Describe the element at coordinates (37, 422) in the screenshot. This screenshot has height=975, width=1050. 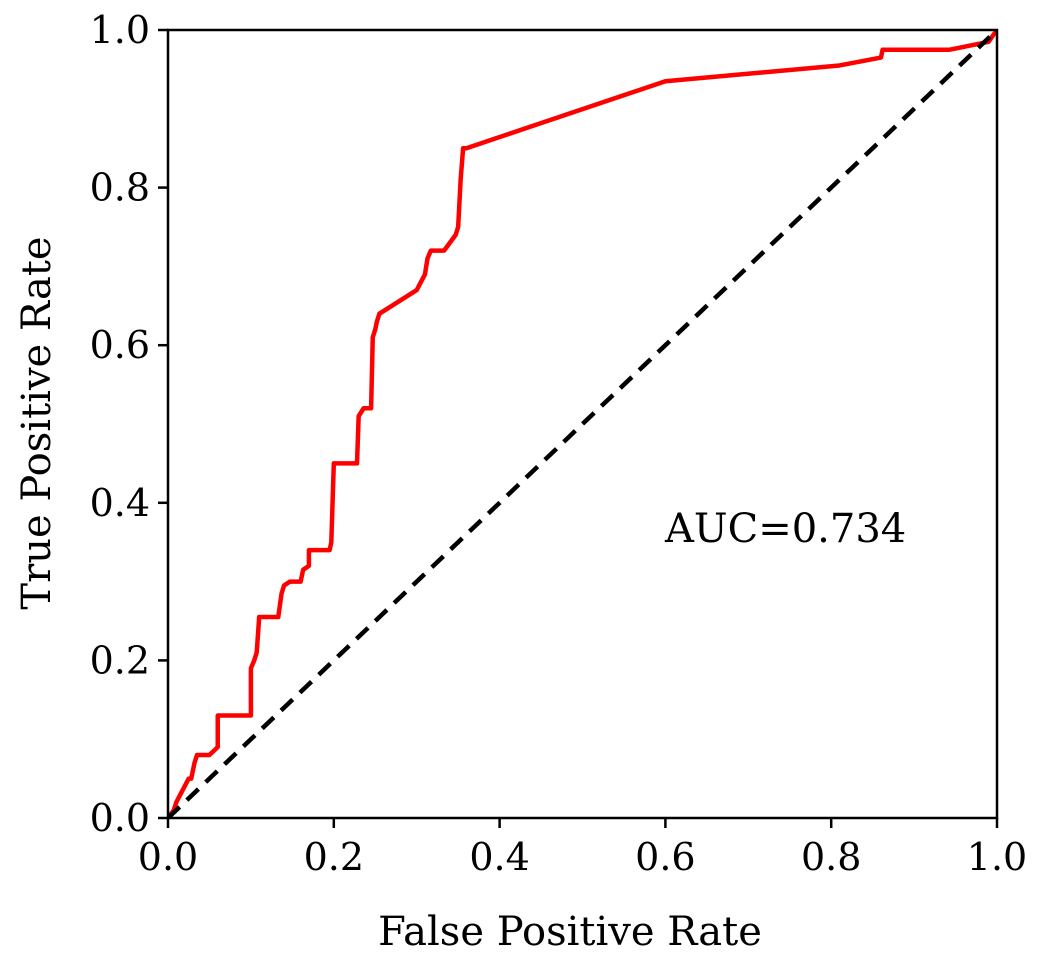
I see `y-axis-label: True Positive Rate` at that location.